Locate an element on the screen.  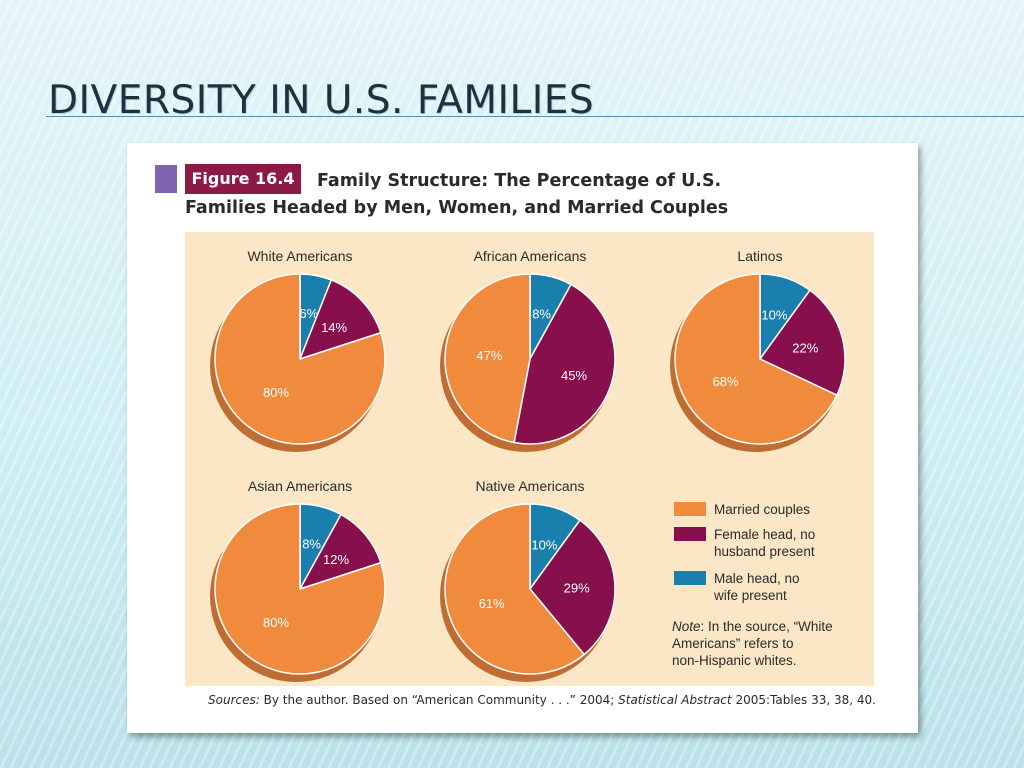
pie-value-label-female: 14% is located at coordinates (334, 327).